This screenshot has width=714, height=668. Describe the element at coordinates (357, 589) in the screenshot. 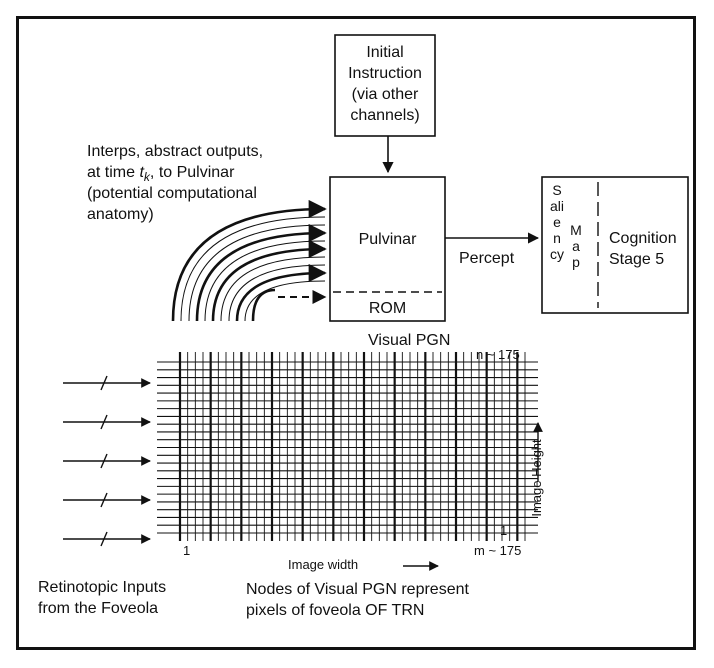

I see `nodes-caption-line-1: Nodes of Visual PGN represent` at that location.